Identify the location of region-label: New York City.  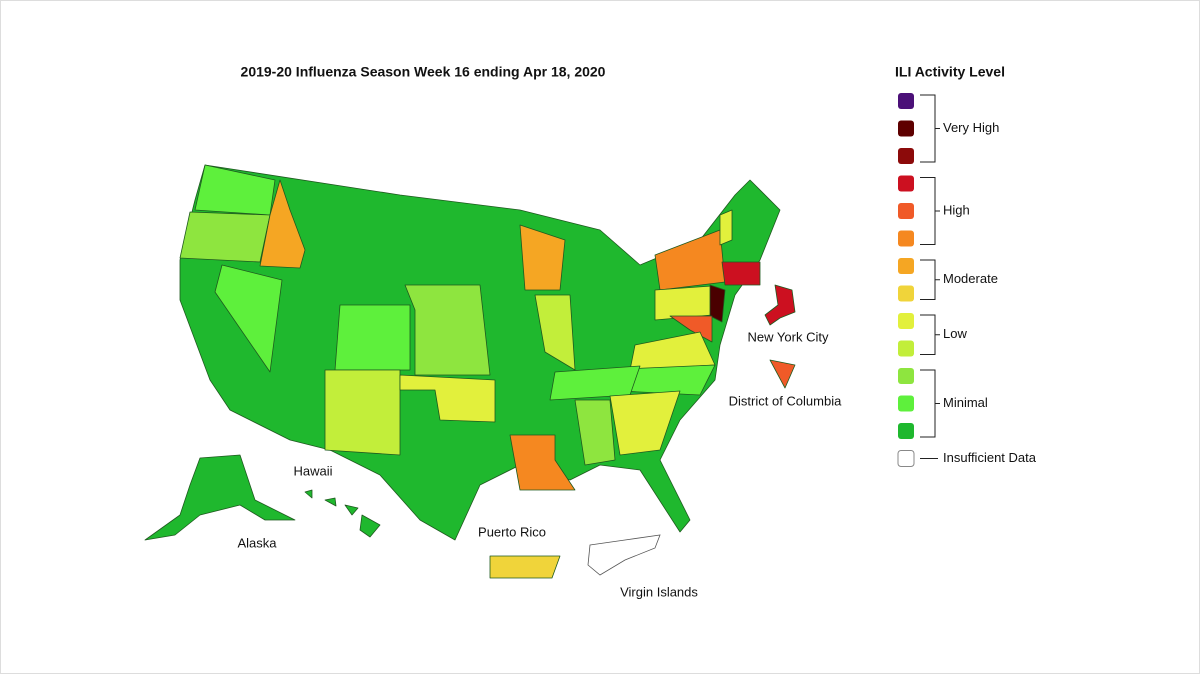
(788, 336).